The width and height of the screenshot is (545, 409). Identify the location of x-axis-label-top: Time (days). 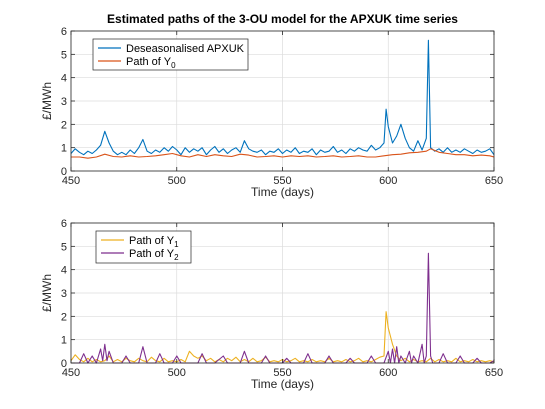
(282, 192).